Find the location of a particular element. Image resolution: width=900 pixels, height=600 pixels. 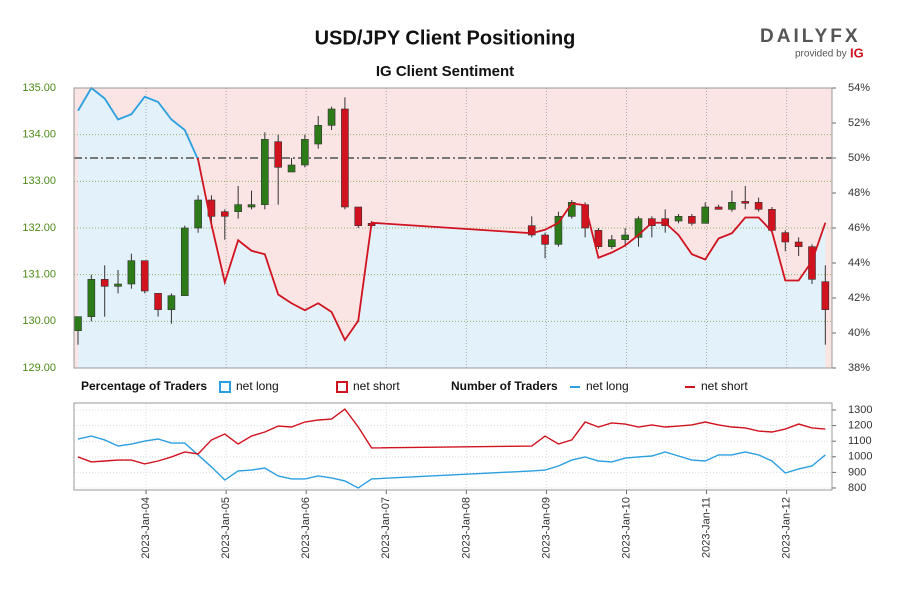

y-tick-label: 132.00 is located at coordinates (39, 228).